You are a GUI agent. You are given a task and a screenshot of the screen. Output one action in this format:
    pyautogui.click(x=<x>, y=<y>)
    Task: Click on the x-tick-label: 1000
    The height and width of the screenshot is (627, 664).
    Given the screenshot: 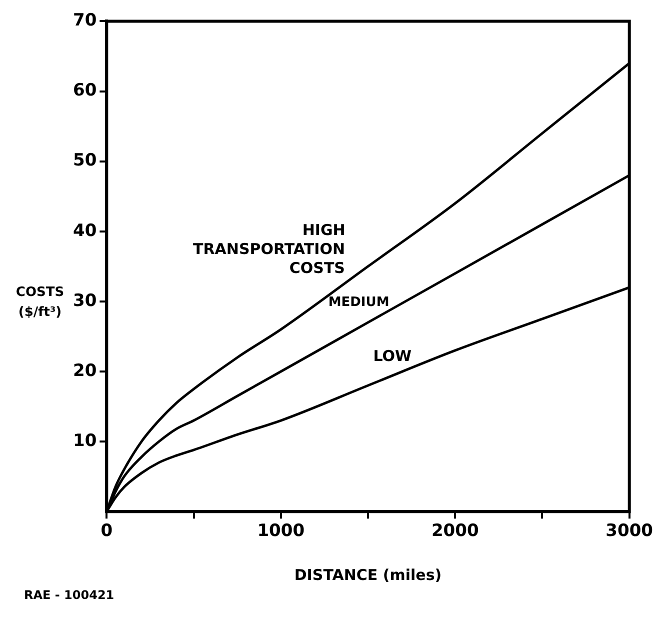 What is the action you would take?
    pyautogui.click(x=281, y=531)
    